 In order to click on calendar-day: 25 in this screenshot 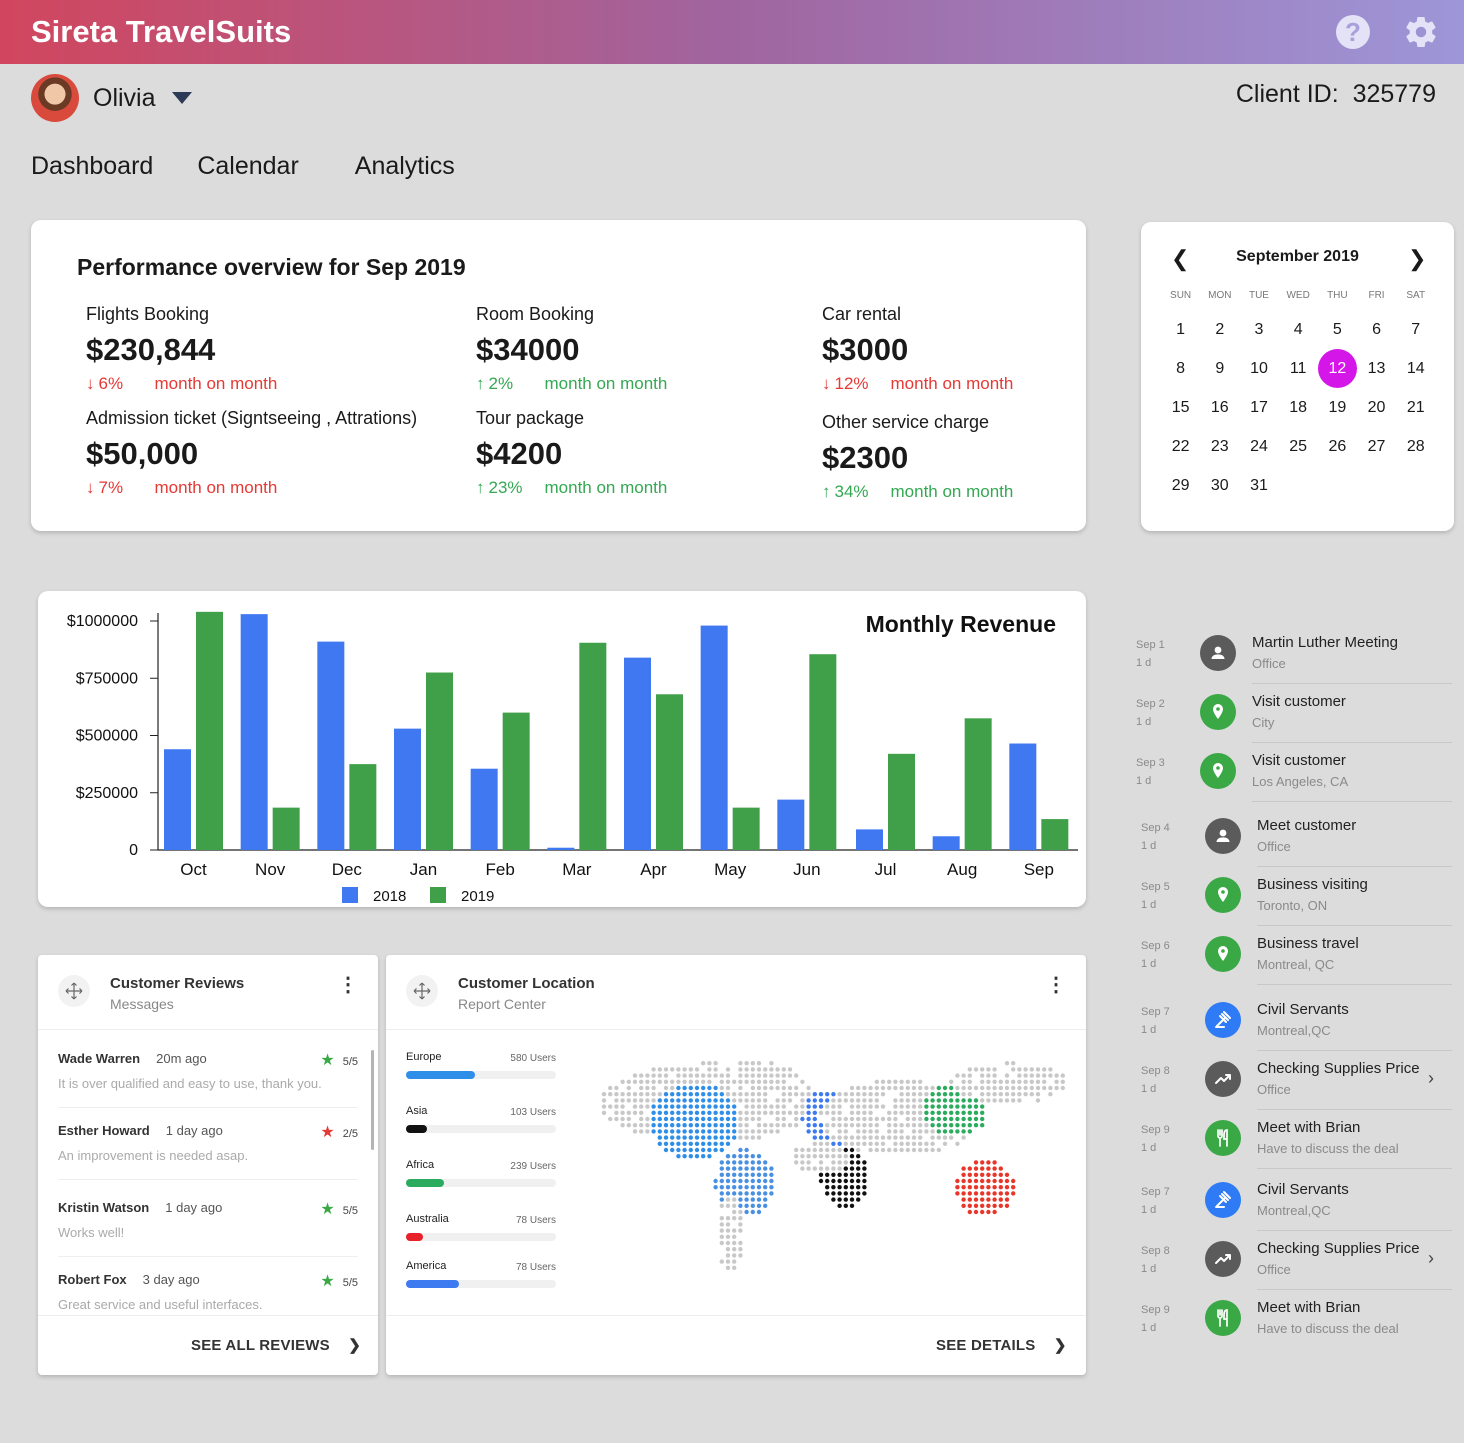, I will do `click(1298, 446)`.